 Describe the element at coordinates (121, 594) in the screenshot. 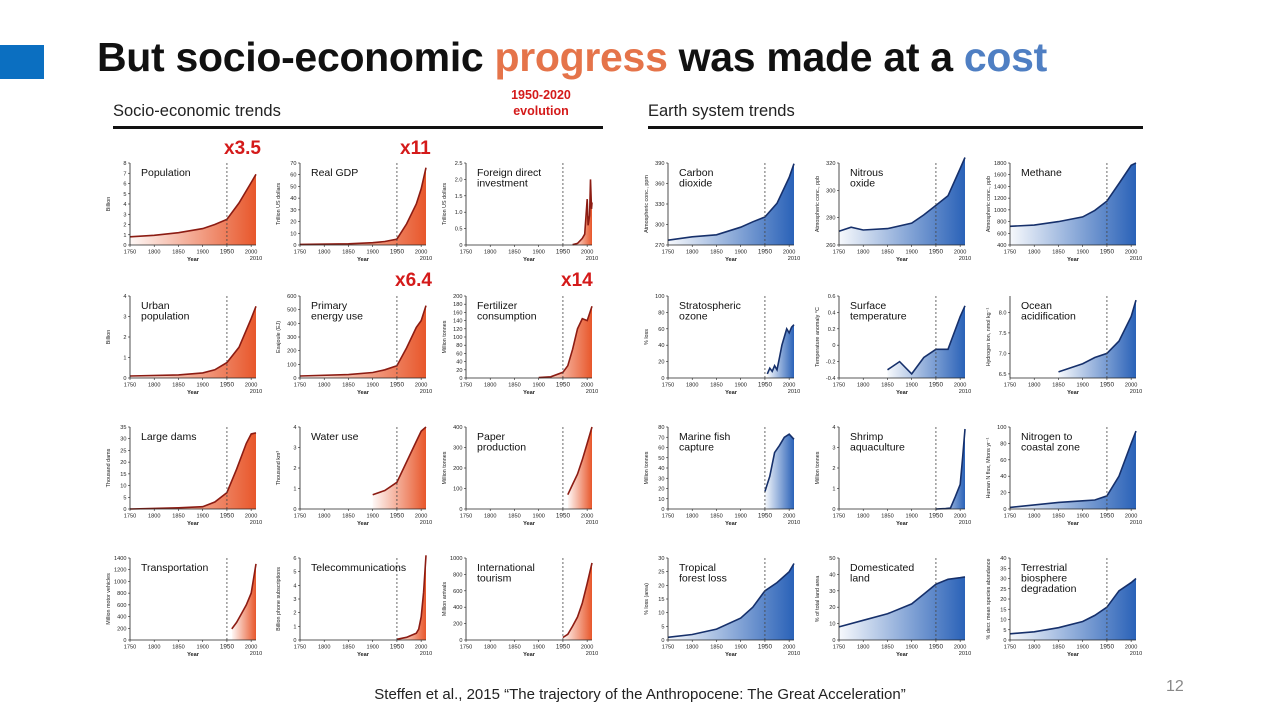

I see `y-tick-label: 800` at that location.